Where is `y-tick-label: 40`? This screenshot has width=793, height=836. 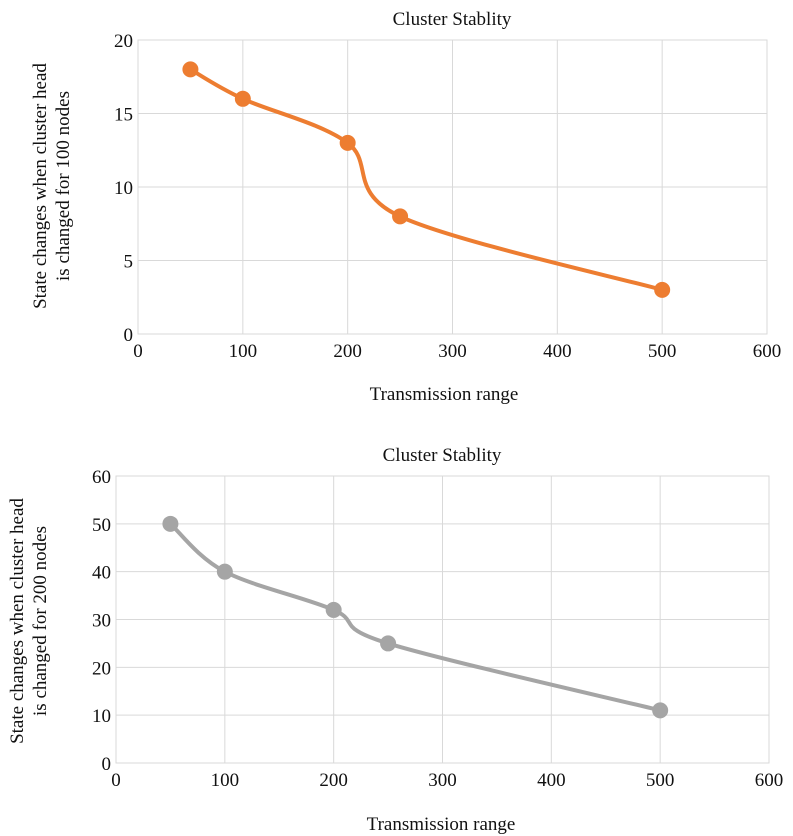 y-tick-label: 40 is located at coordinates (101, 573).